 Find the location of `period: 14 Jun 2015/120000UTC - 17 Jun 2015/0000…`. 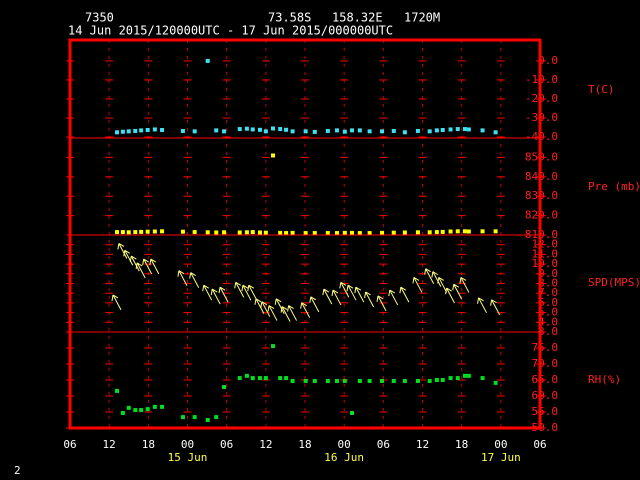

period: 14 Jun 2015/120000UTC - 17 Jun 2015/0000… is located at coordinates (230, 31).